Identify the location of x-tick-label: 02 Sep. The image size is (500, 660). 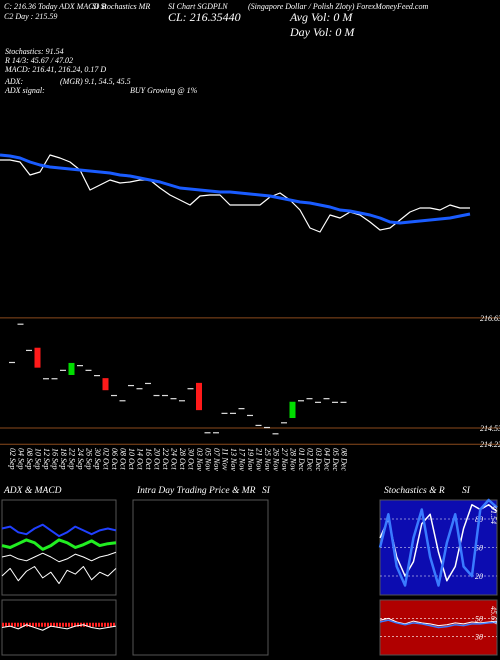
(12, 459).